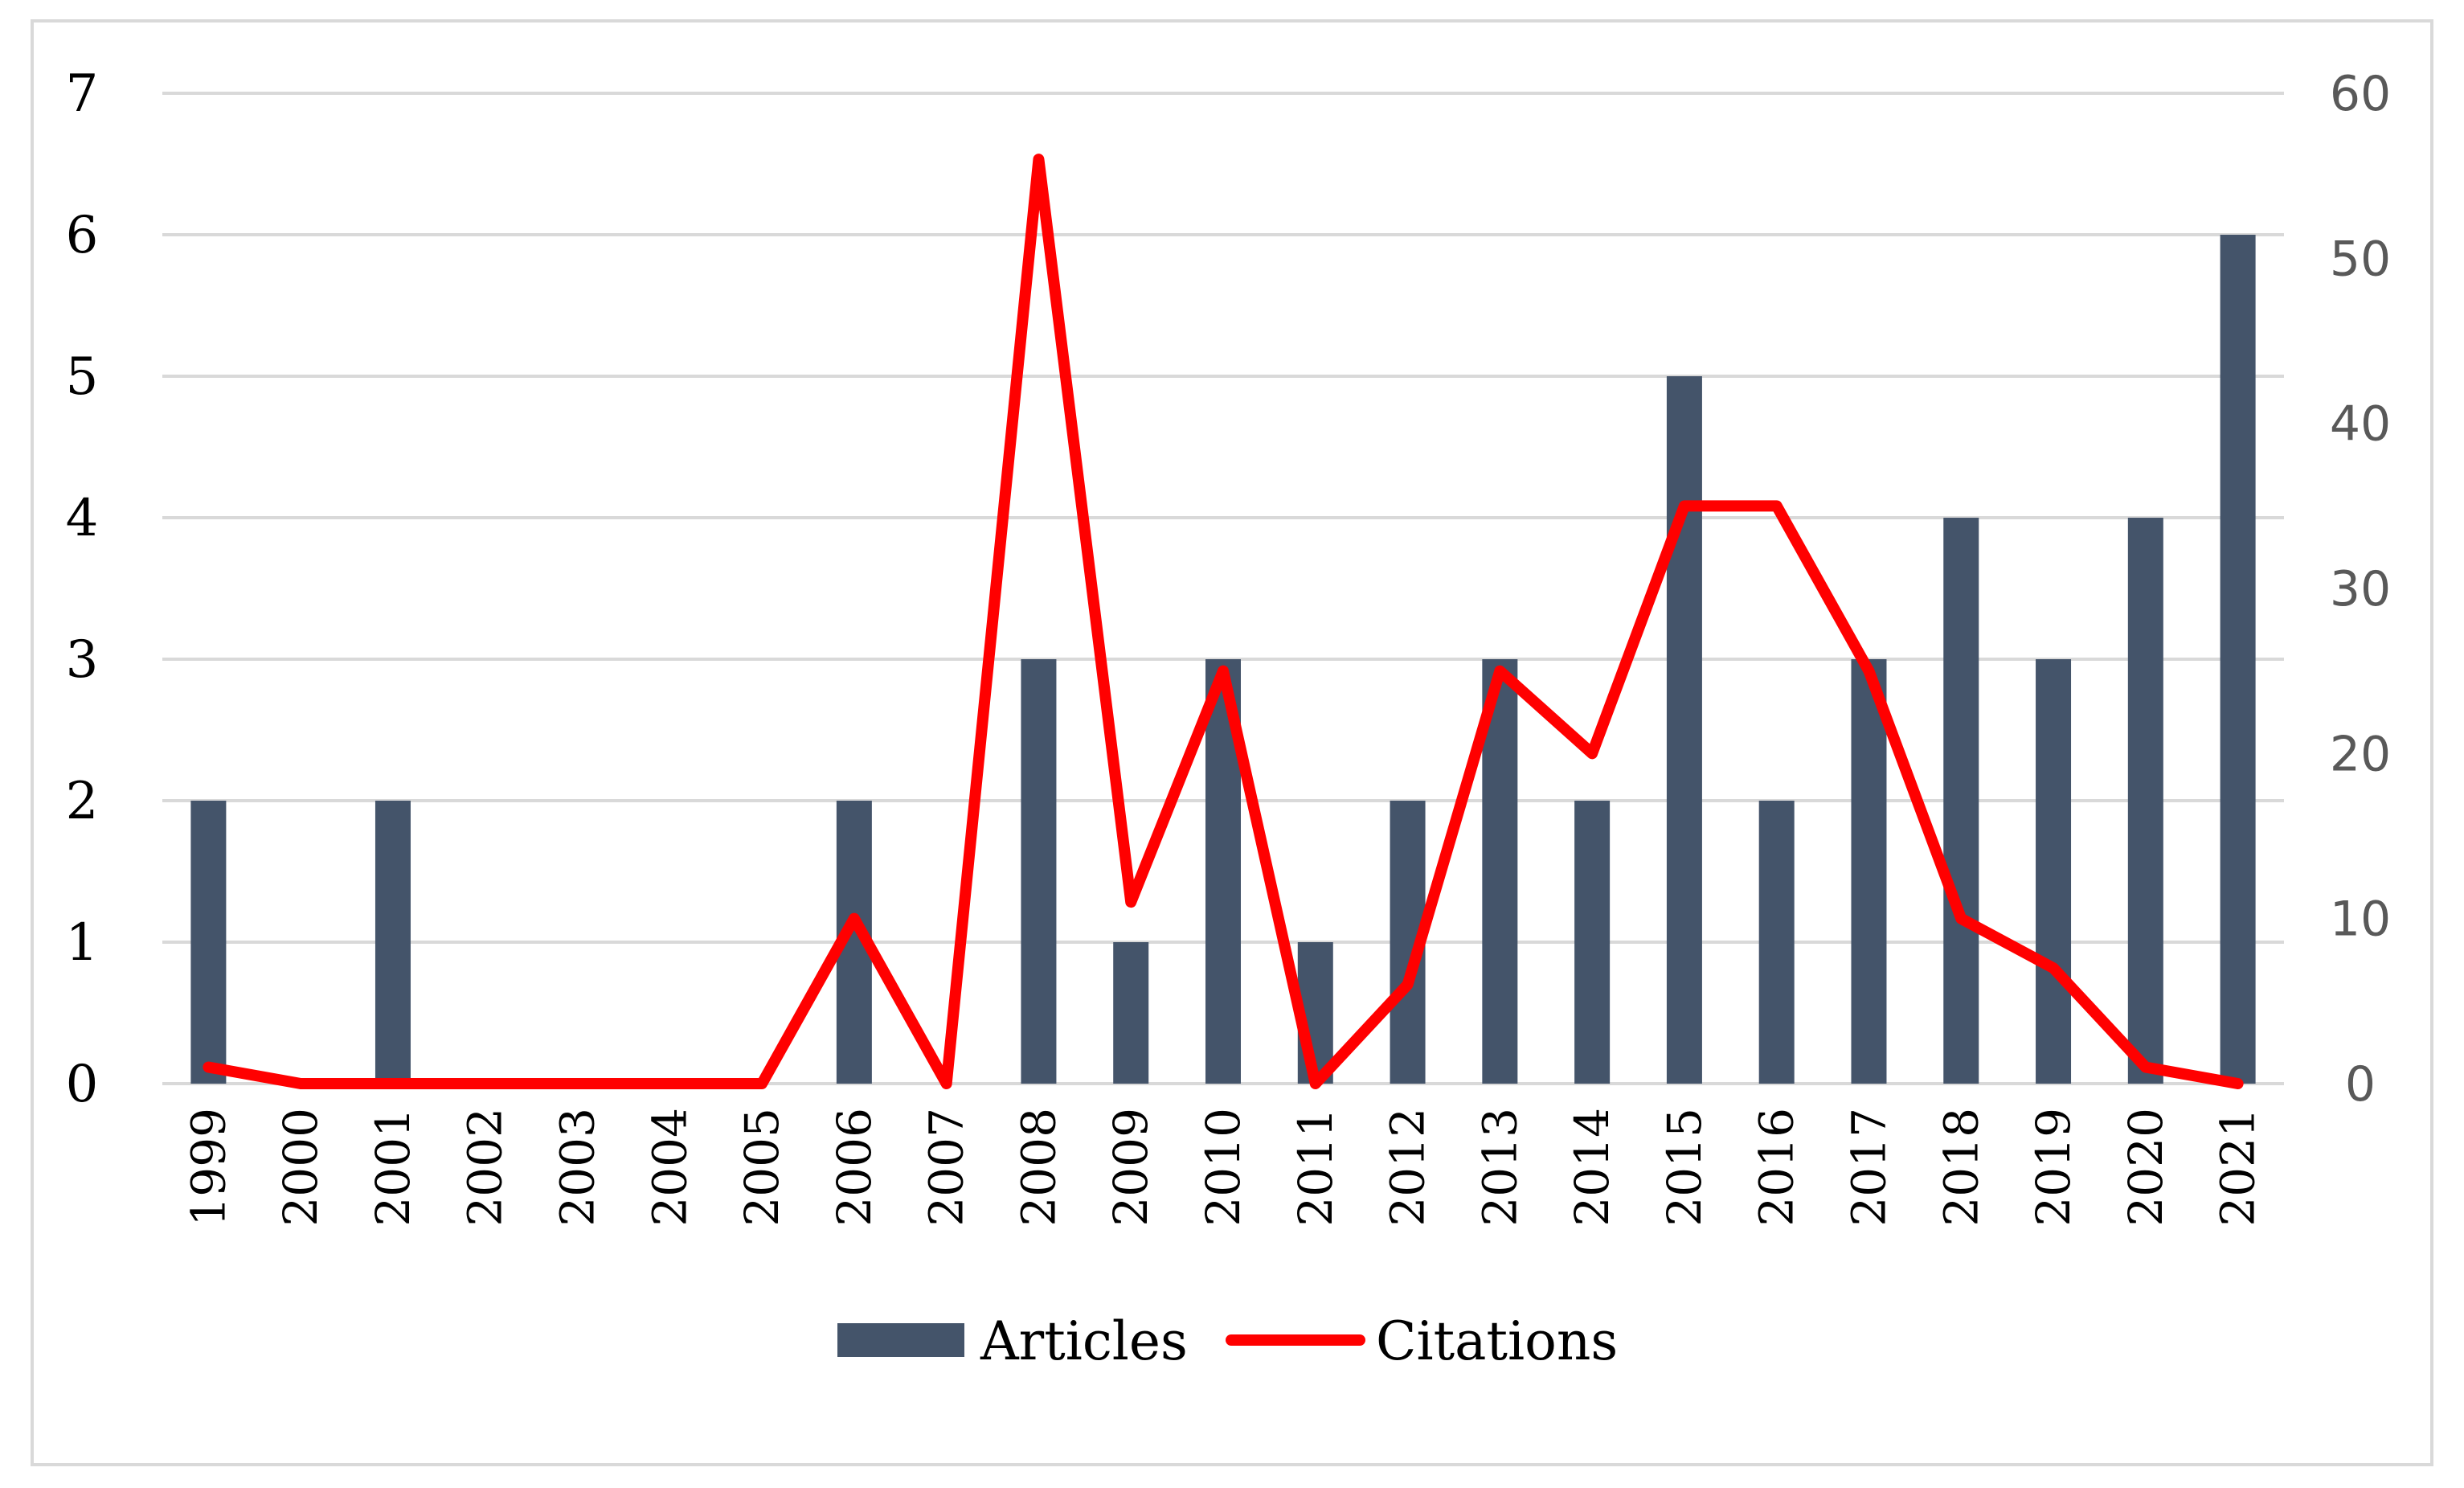 The width and height of the screenshot is (2464, 1488). I want to click on left-tick-label: 7, so click(82, 94).